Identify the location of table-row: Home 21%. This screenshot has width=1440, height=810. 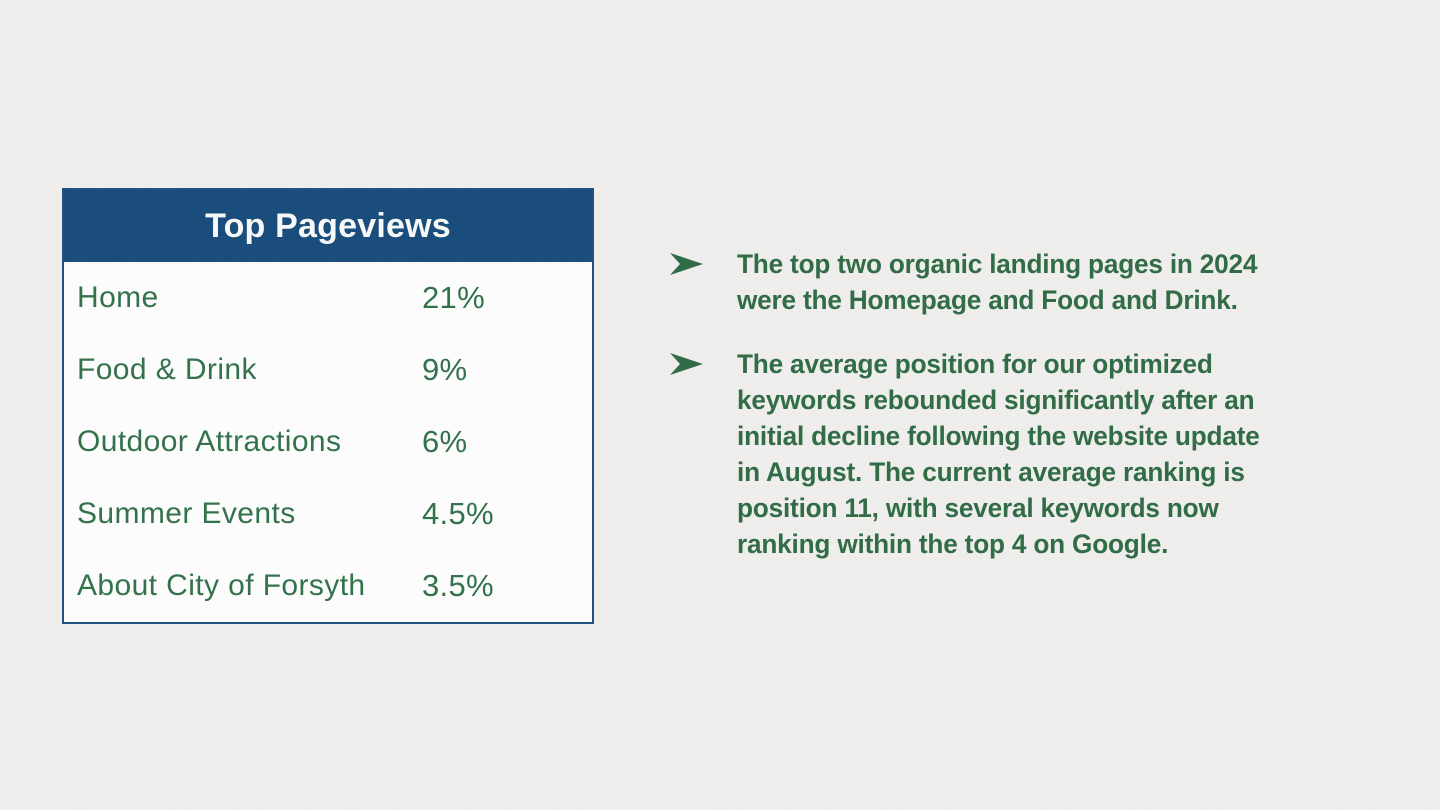
(328, 298).